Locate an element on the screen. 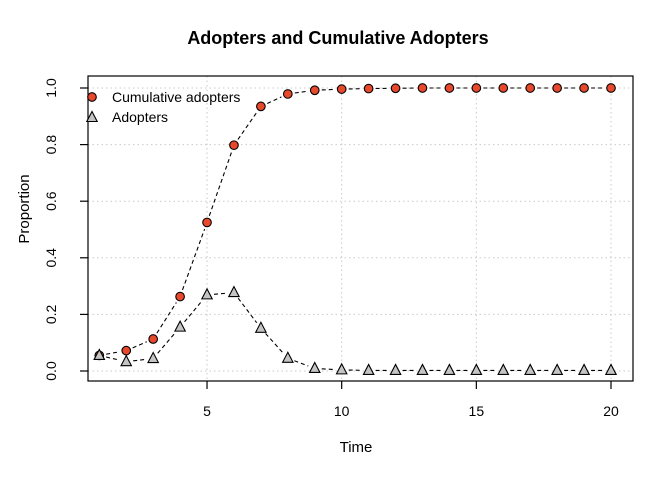 The width and height of the screenshot is (672, 480). y-tick-label: 0.6 is located at coordinates (51, 201).